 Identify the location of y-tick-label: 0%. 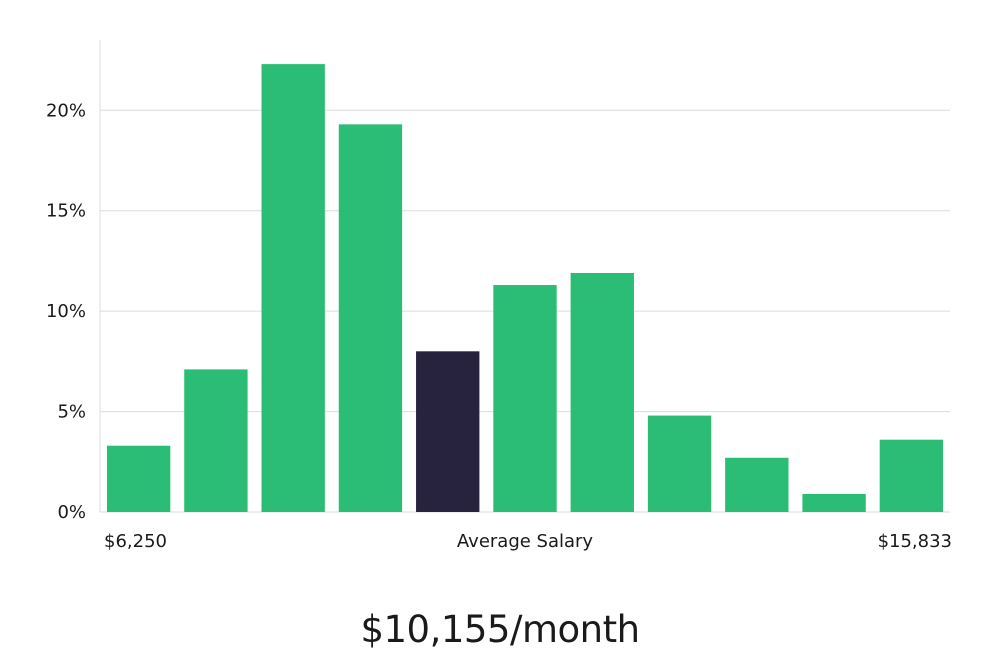
(71, 512).